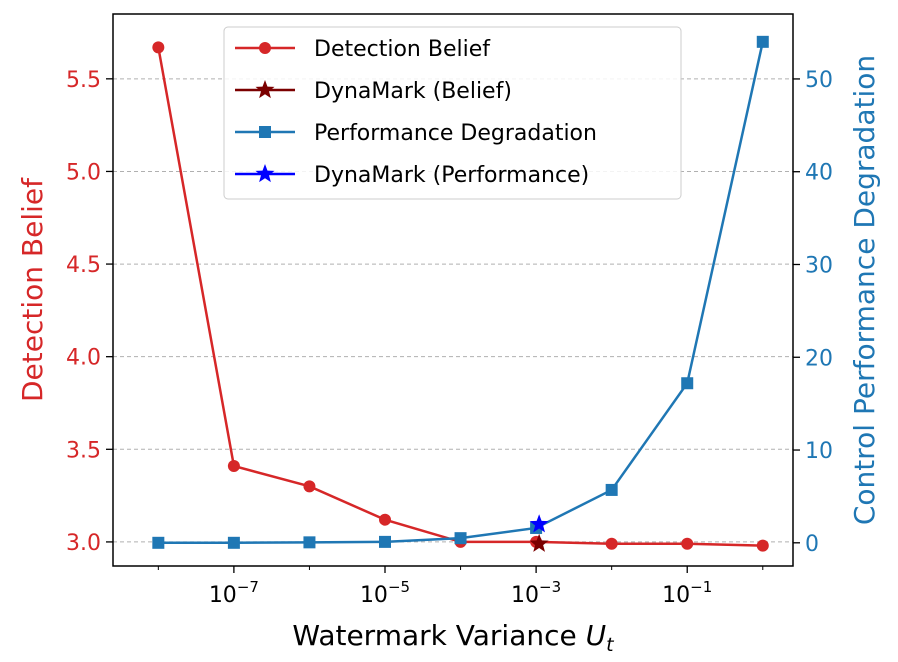 Image resolution: width=898 pixels, height=662 pixels. I want to click on left-y-tick-label: 3.0, so click(83, 543).